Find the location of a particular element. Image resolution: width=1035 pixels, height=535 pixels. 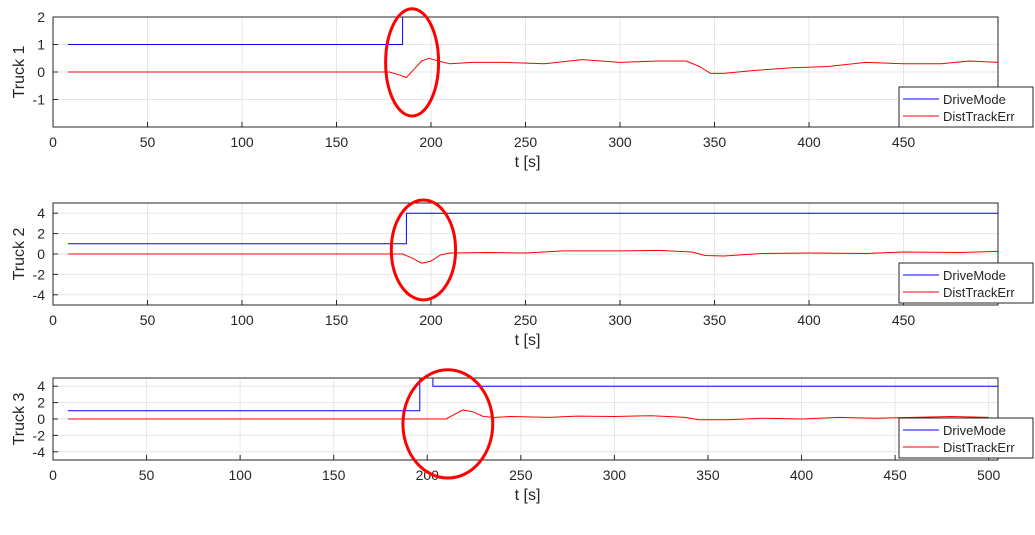

series-line-DriveMode is located at coordinates (533, 228).